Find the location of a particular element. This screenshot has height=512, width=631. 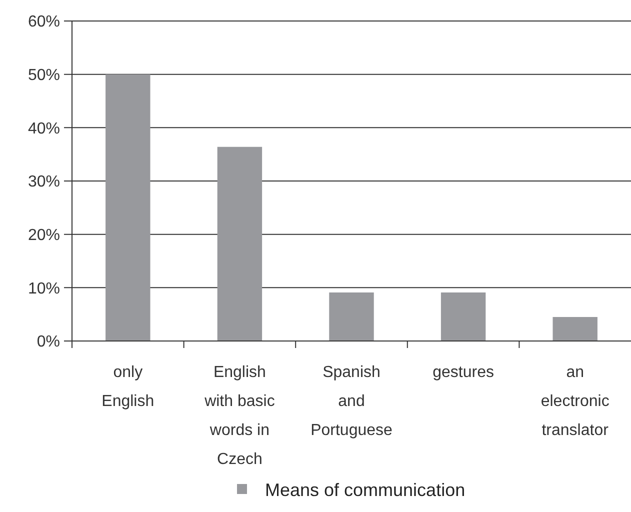

y-tick-label: 0% is located at coordinates (48, 342).